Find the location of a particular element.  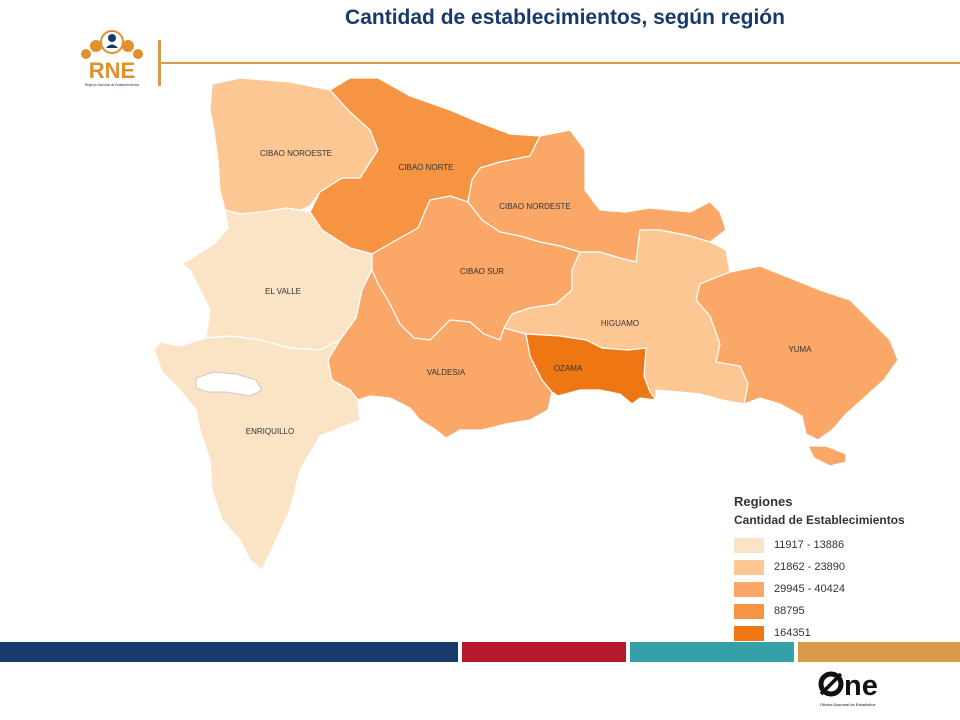

legend-title: Regiones is located at coordinates (763, 501).